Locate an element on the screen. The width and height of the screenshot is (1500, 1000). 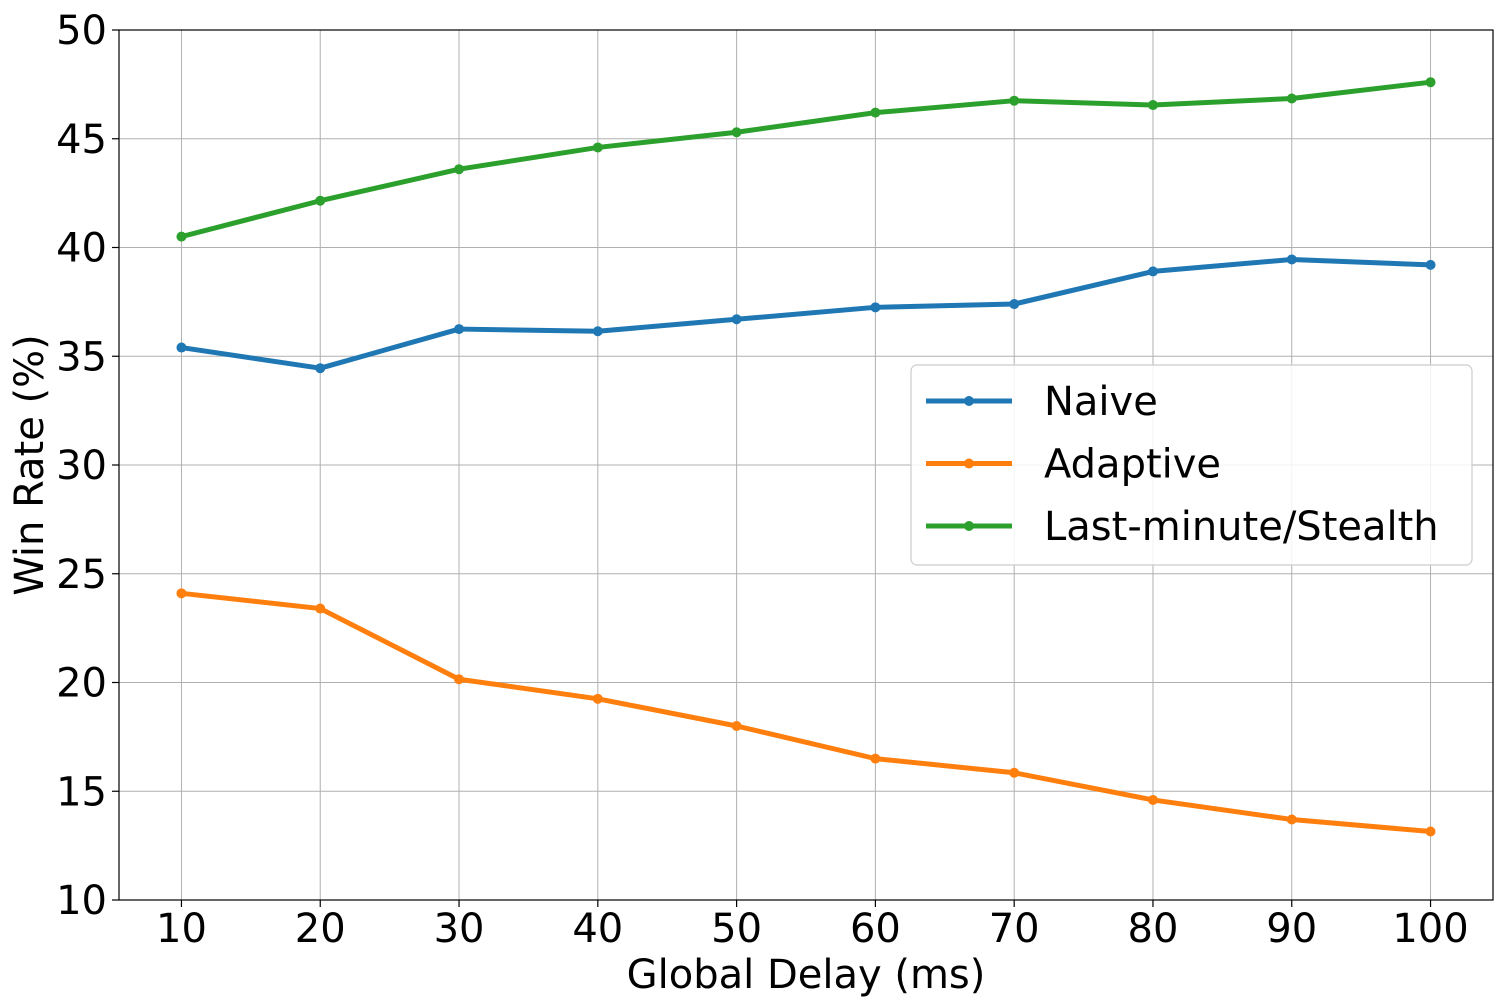
x-tick-label: 40 is located at coordinates (597, 929).